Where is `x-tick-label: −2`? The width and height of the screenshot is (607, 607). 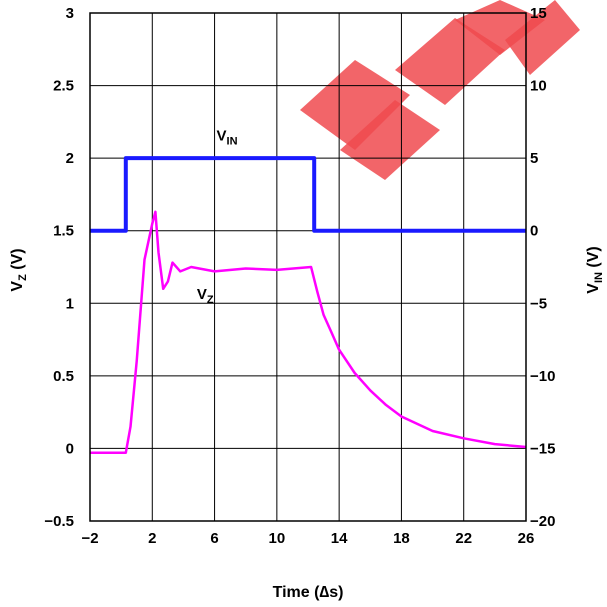
x-tick-label: −2 is located at coordinates (89, 538).